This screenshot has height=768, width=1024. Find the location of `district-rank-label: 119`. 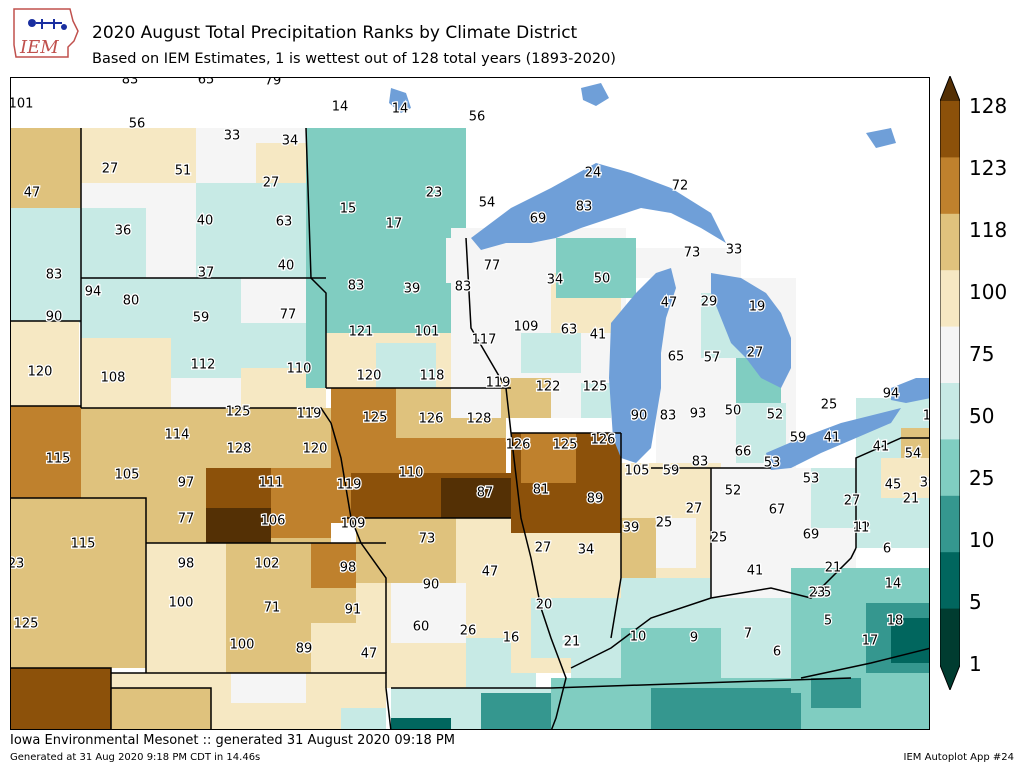

district-rank-label: 119 is located at coordinates (349, 485).